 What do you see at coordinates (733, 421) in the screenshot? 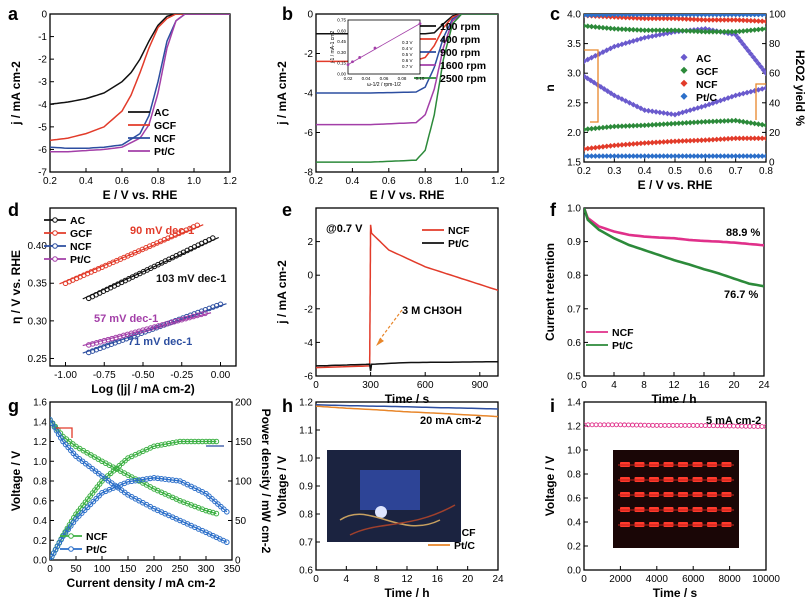
I see `current-density-label: 5 mA cm-2` at bounding box center [733, 421].